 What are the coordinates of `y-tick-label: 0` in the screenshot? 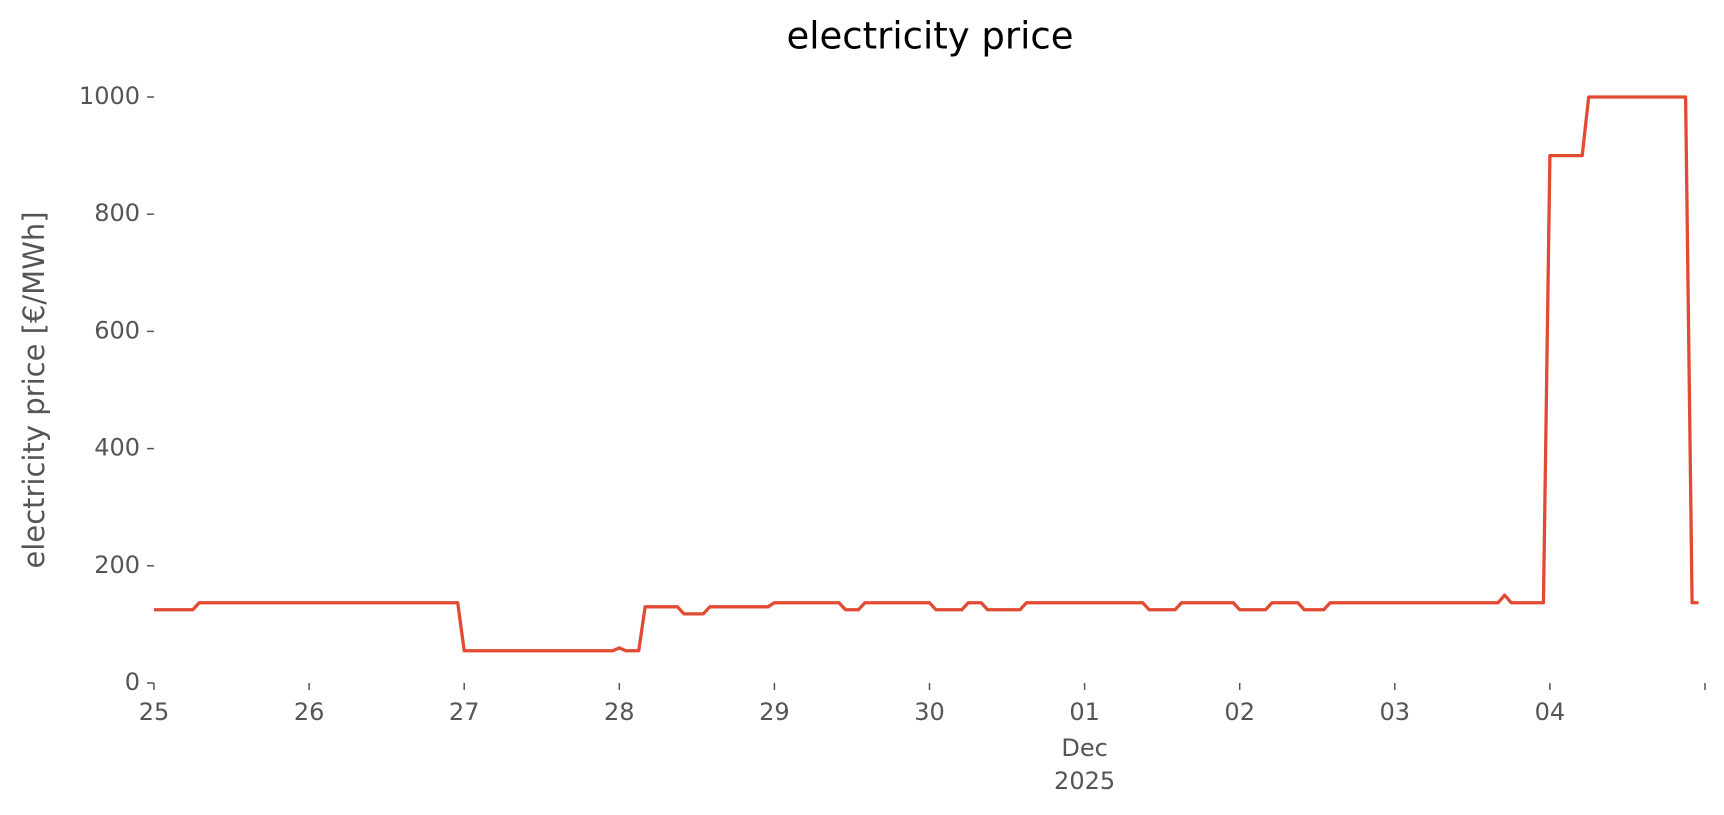 It's located at (132, 682).